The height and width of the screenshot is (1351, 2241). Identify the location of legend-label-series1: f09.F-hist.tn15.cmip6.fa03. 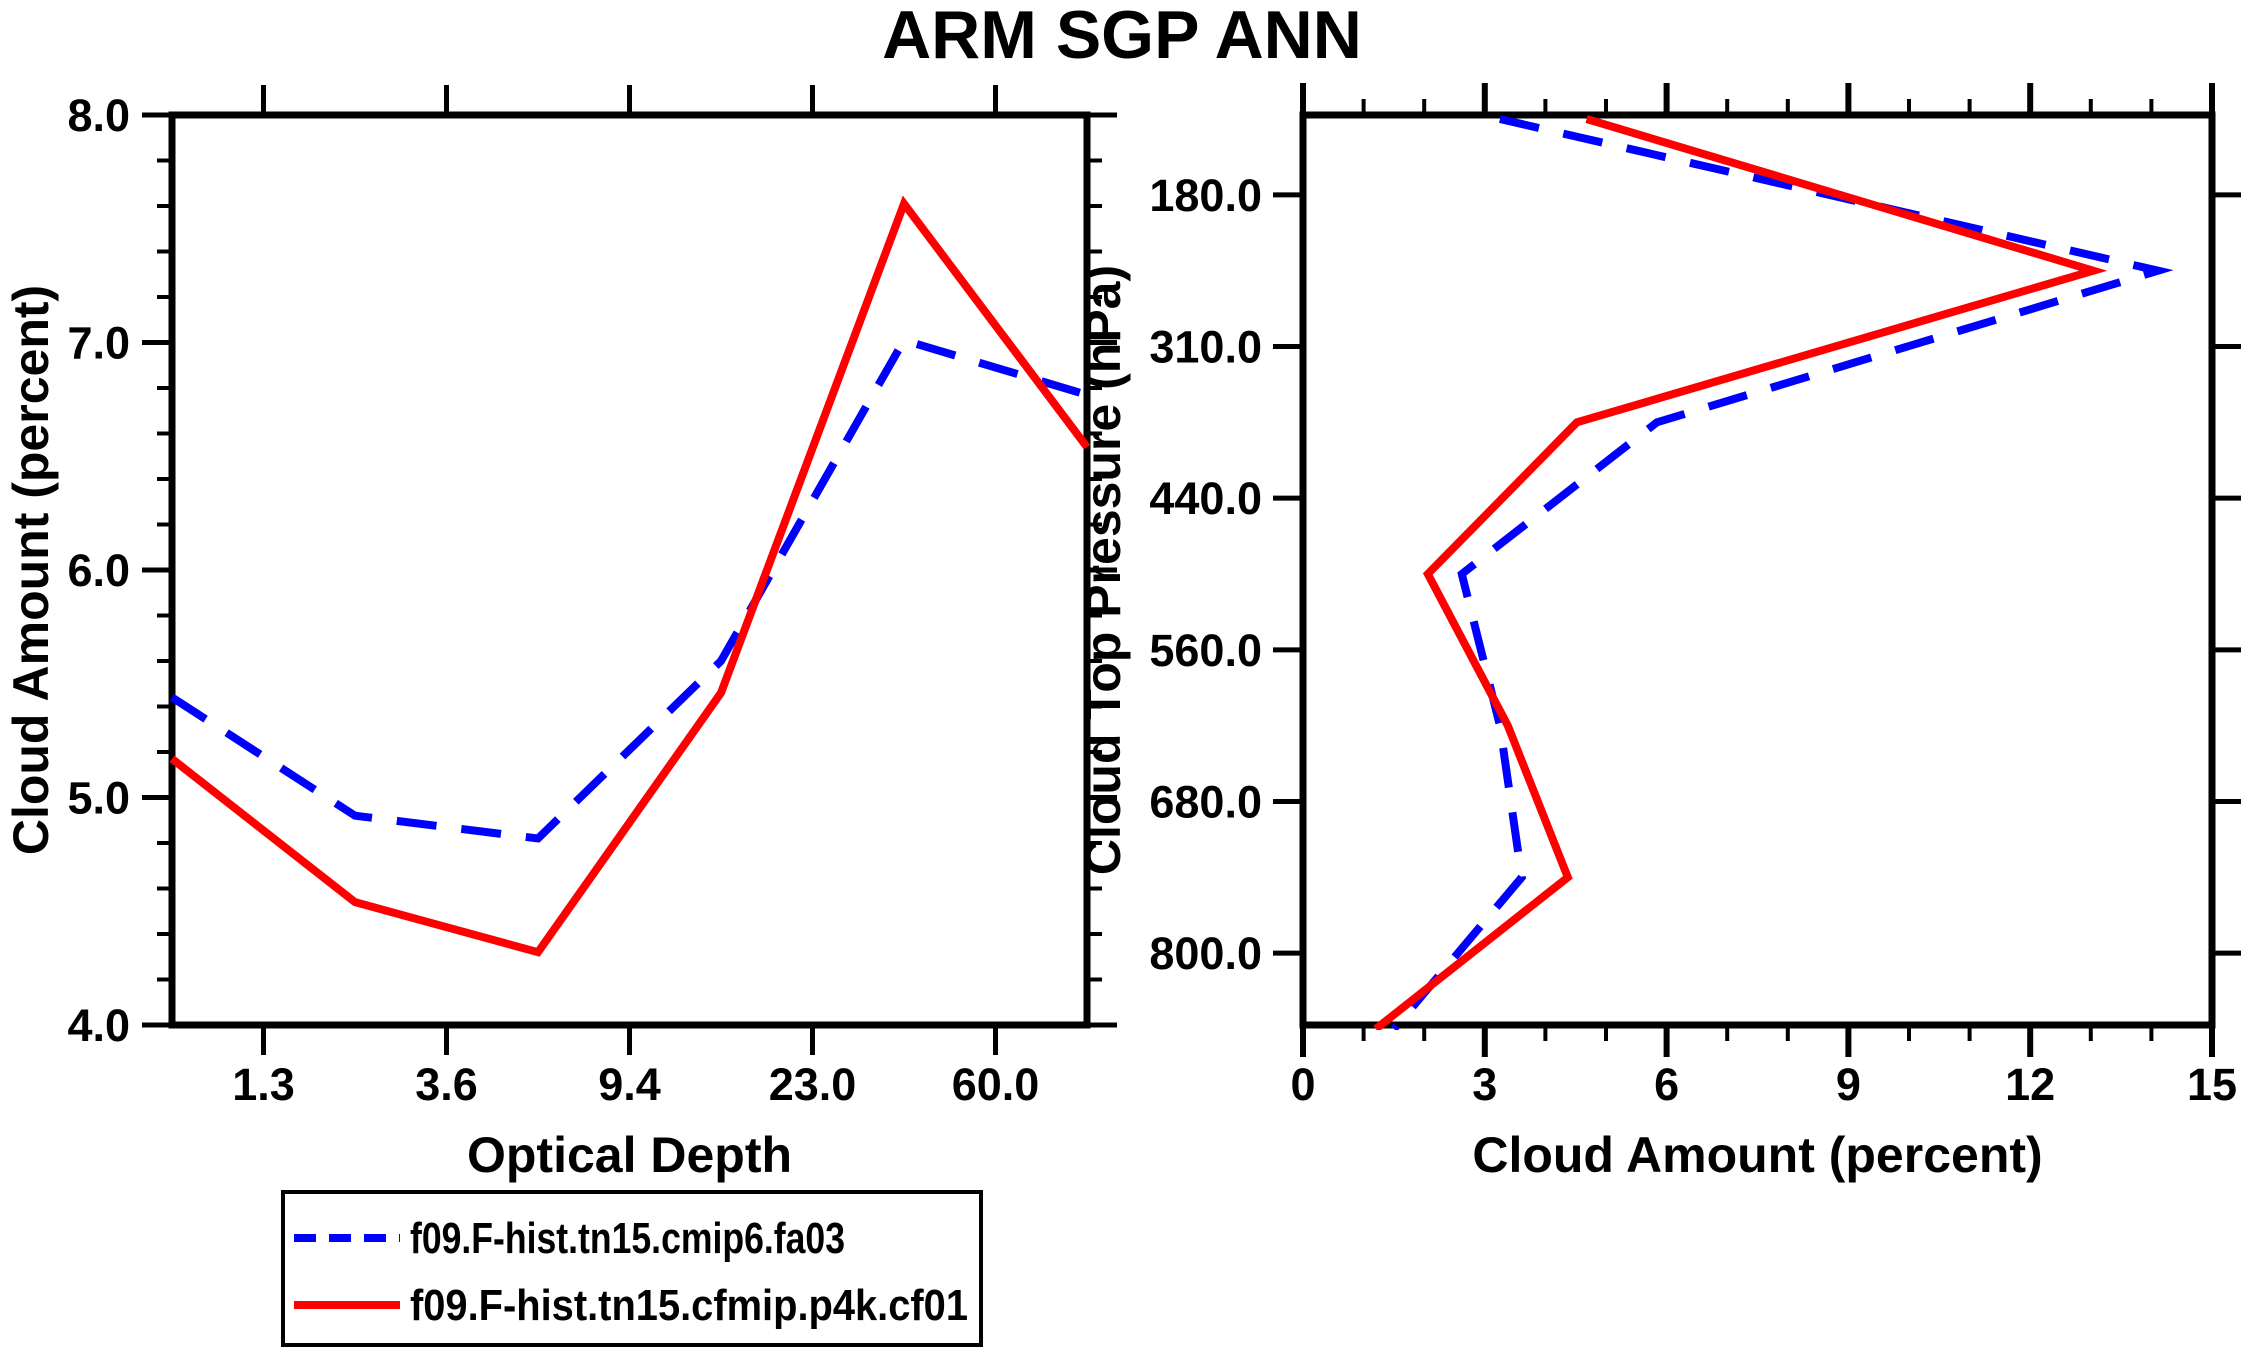
(627, 1238).